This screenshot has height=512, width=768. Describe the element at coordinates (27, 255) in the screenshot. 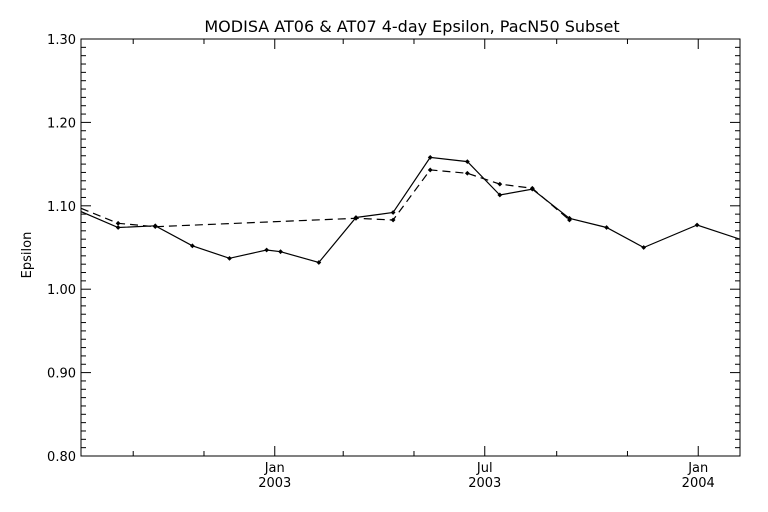

I see `y-axis-label: Epsilon` at that location.